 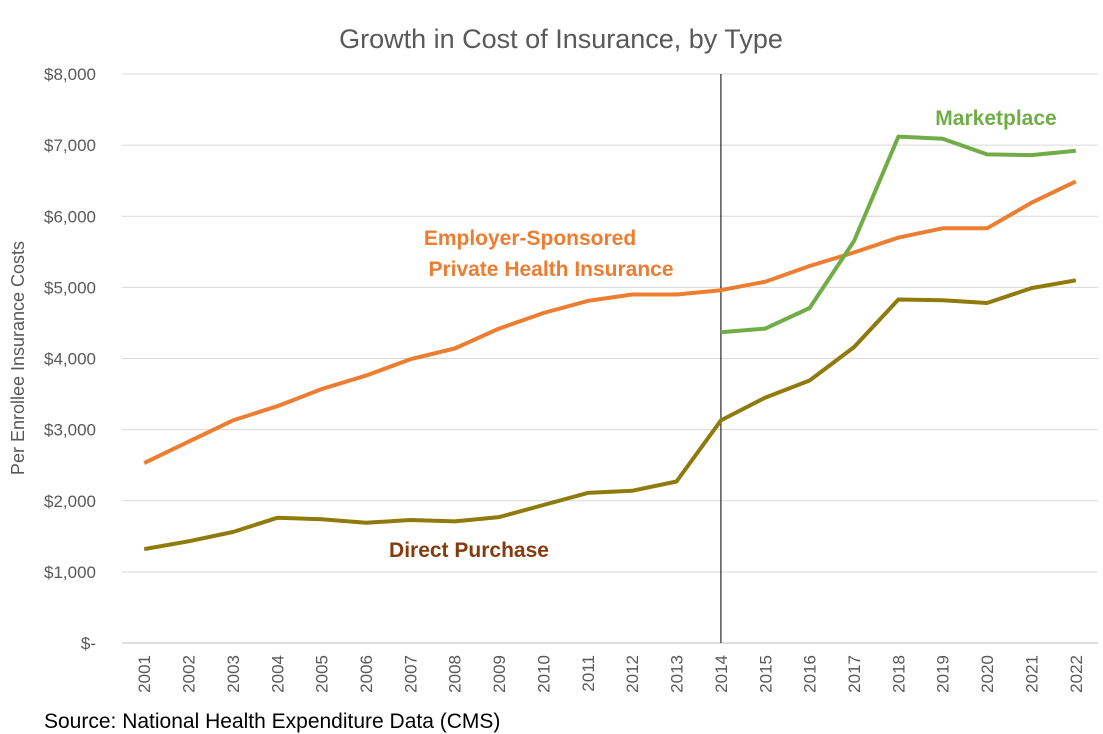 I want to click on x-tick-label: 2002, so click(x=189, y=674).